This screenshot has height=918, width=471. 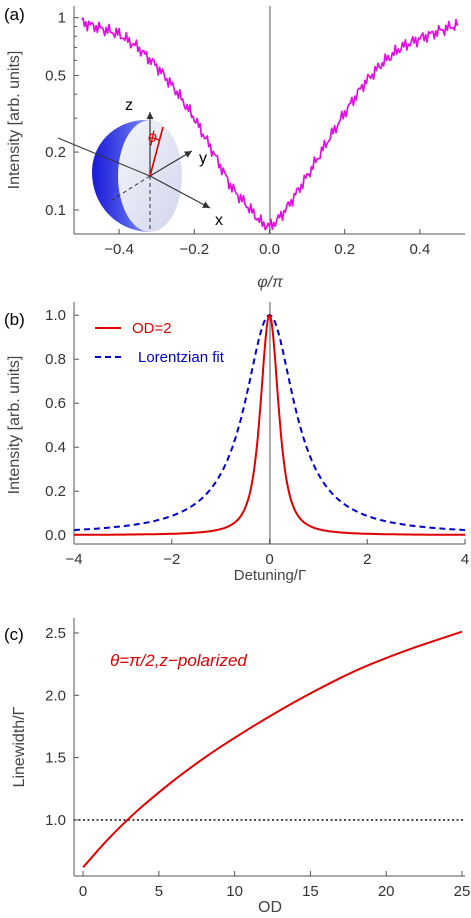 I want to click on panel-b-ylabel: Intensity [arb. units], so click(x=14, y=425).